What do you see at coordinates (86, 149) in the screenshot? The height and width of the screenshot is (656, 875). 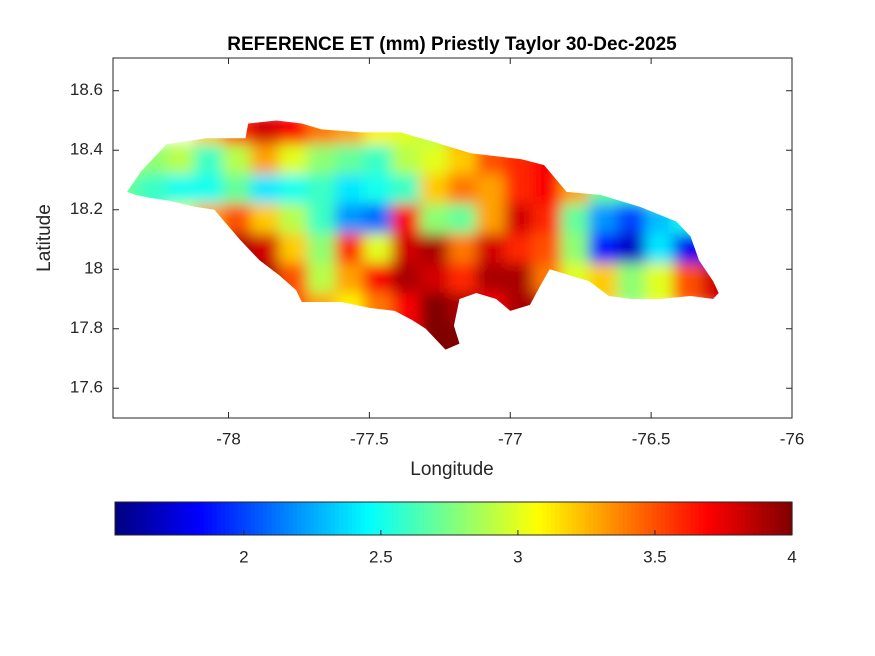 I see `y-tick-label: 18.4` at bounding box center [86, 149].